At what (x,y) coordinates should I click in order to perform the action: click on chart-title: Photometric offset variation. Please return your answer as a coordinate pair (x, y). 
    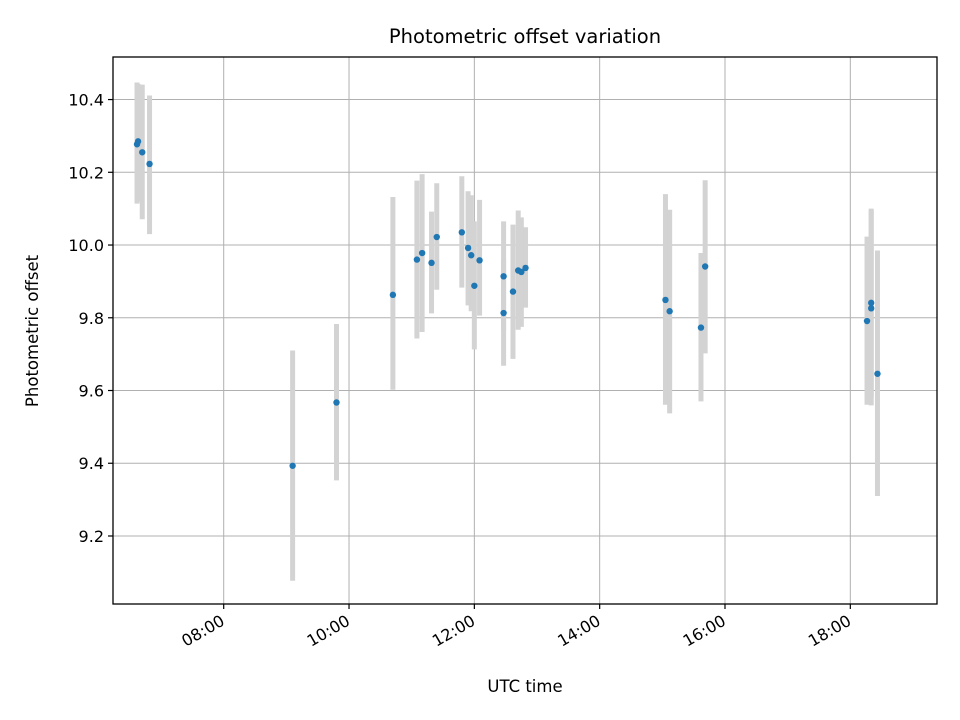
    Looking at the image, I should click on (525, 36).